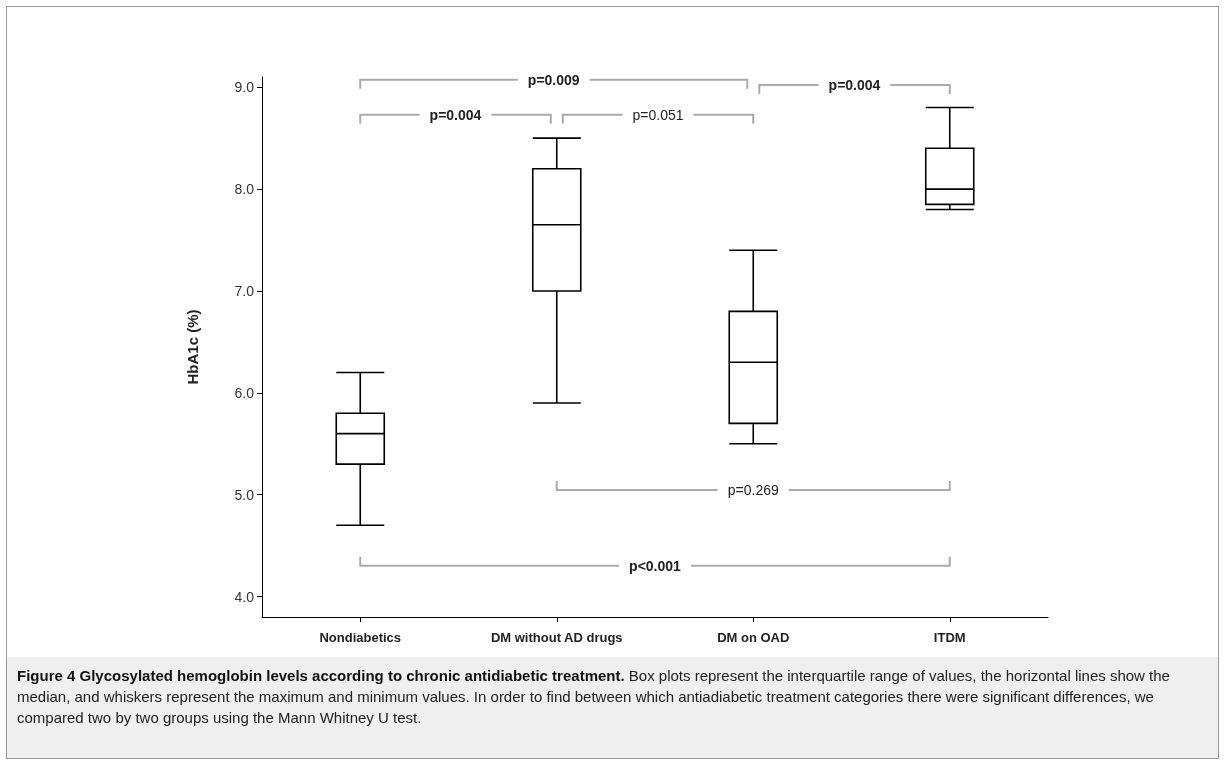 This screenshot has width=1227, height=767. What do you see at coordinates (192, 347) in the screenshot?
I see `y-axis-title: HbA1c (%)` at bounding box center [192, 347].